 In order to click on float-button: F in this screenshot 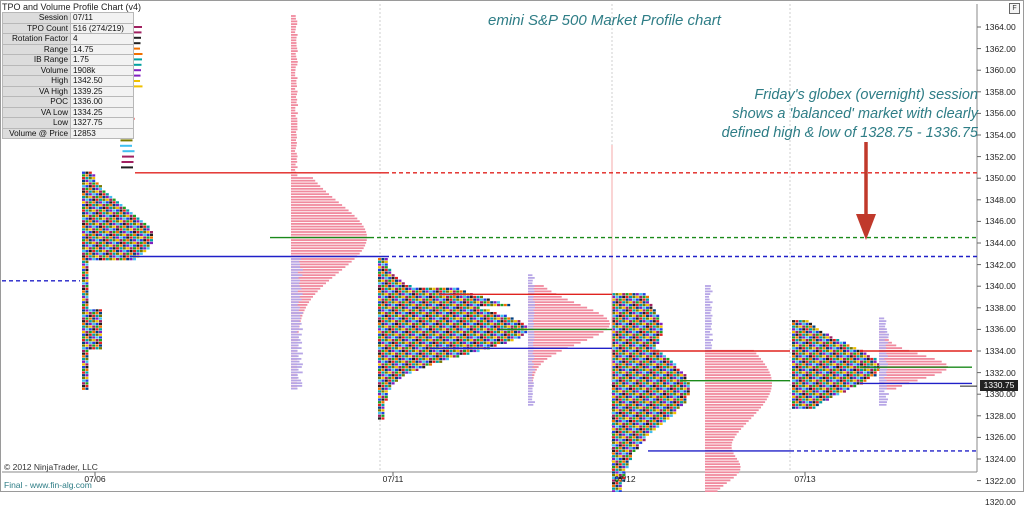, I will do `click(1014, 8)`.